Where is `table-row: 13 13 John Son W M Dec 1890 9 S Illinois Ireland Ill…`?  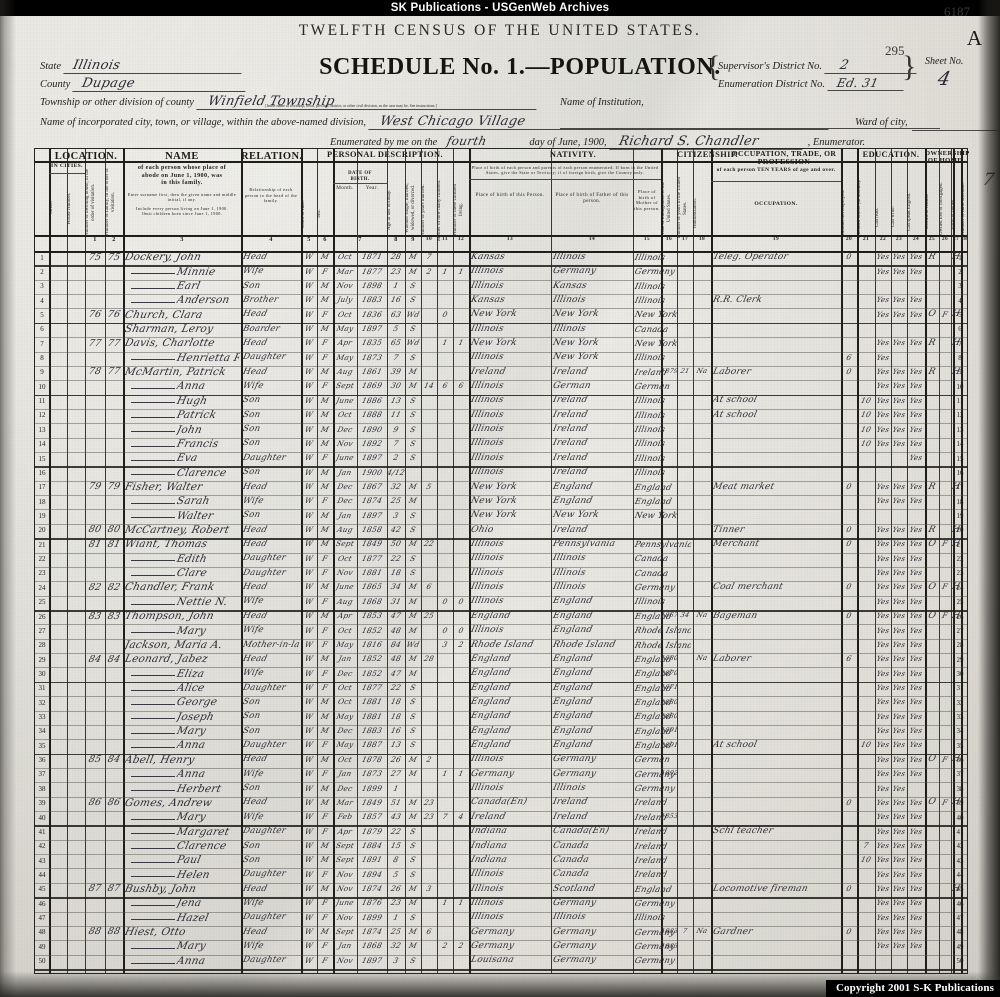 table-row: 13 13 John Son W M Dec 1890 9 S Illinois Ireland Ill… is located at coordinates (501, 430).